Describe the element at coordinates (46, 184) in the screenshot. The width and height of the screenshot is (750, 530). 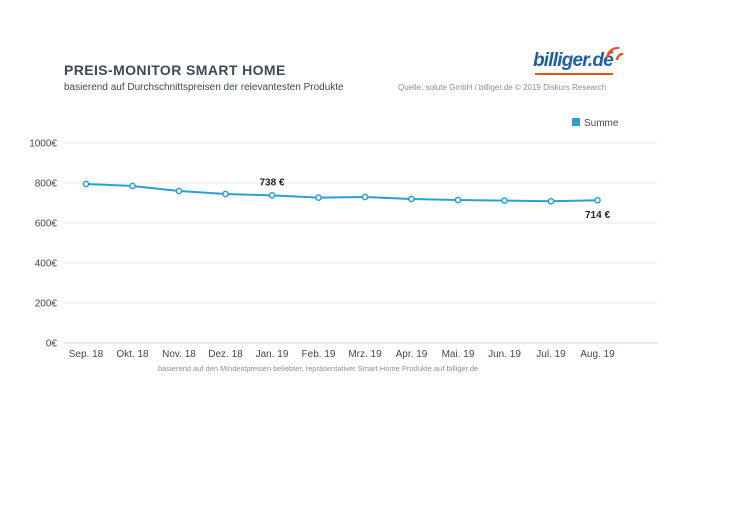
I see `y-tick-label: 800€` at that location.